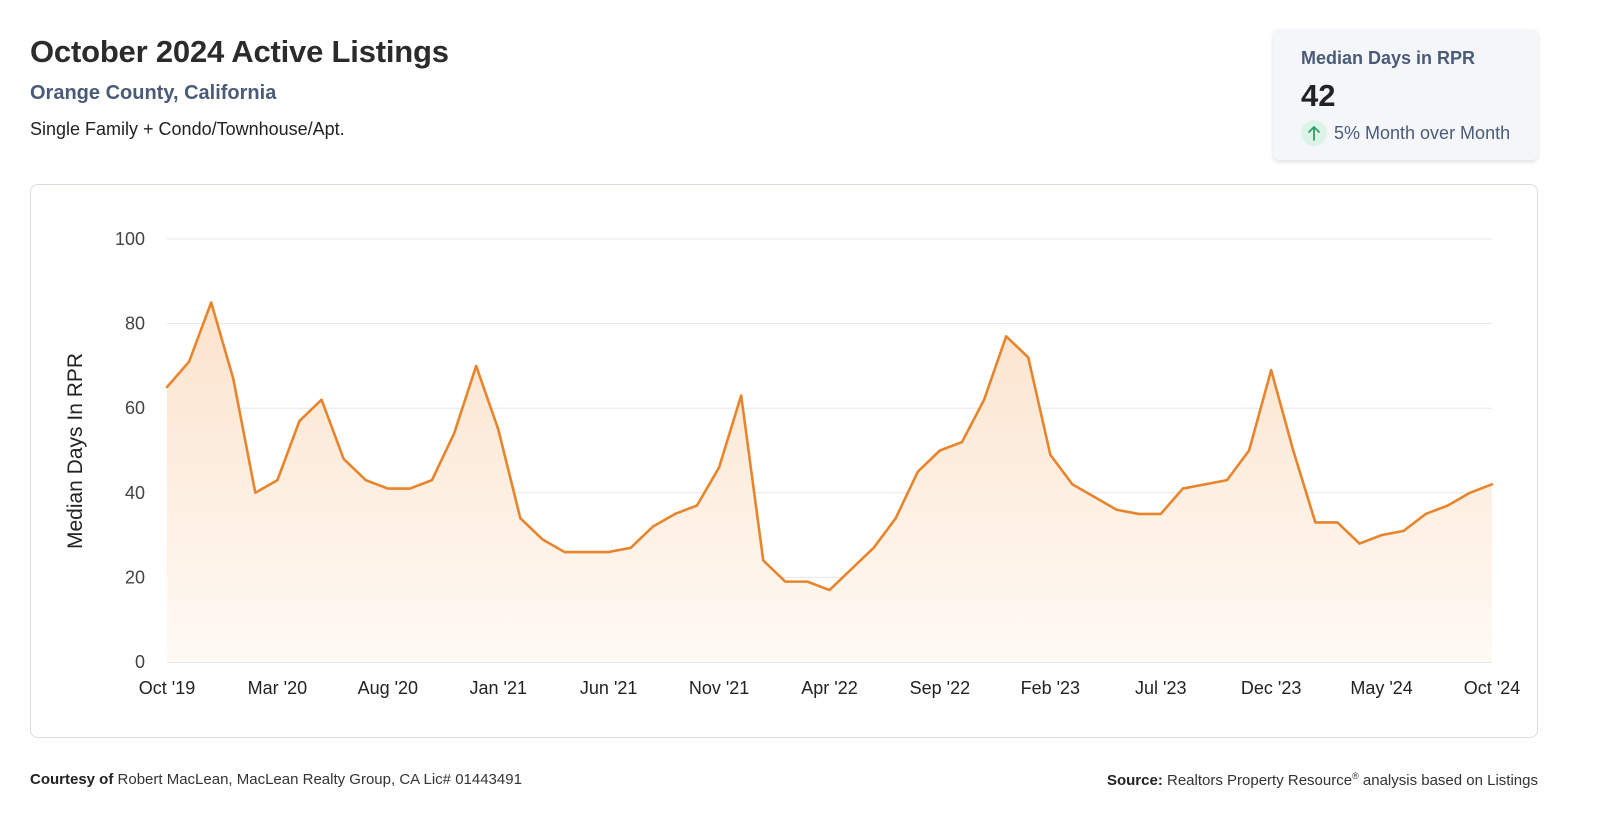  I want to click on x-tick-label: May '24, so click(1381, 688).